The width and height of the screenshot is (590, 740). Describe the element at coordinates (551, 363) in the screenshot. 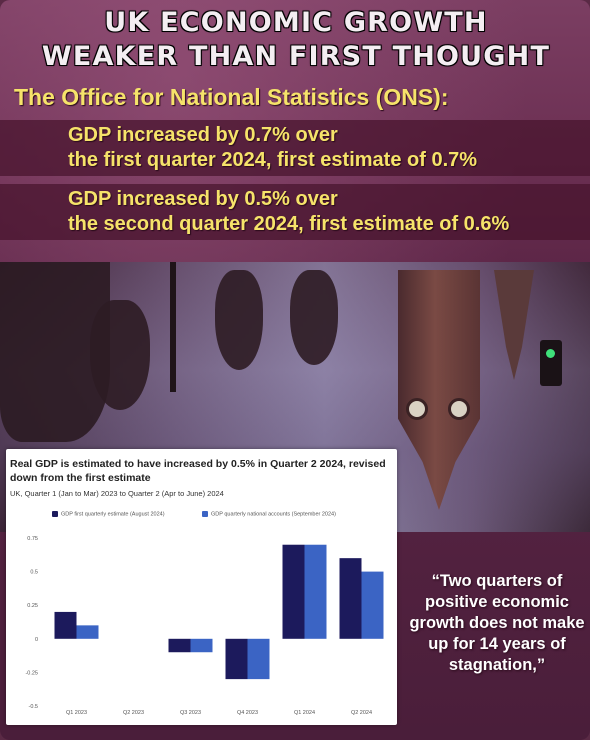

I see `traffic-light` at that location.